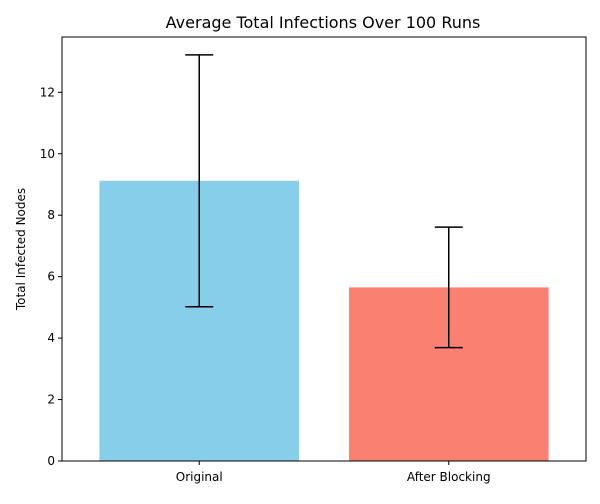 The image size is (600, 504). I want to click on y-tick-label: 0, so click(51, 461).